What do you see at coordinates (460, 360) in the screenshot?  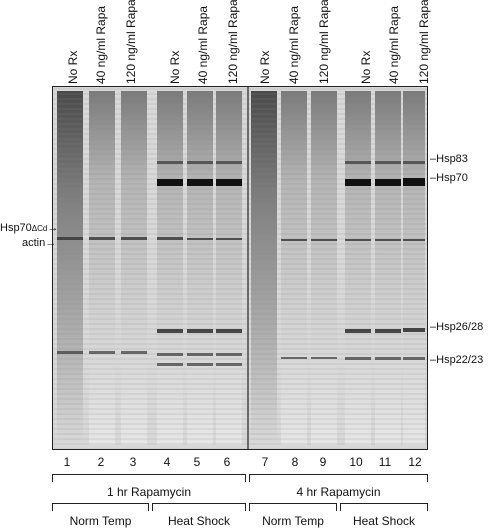 I see `band-label-hsp22-23-text: Hsp22/23` at bounding box center [460, 360].